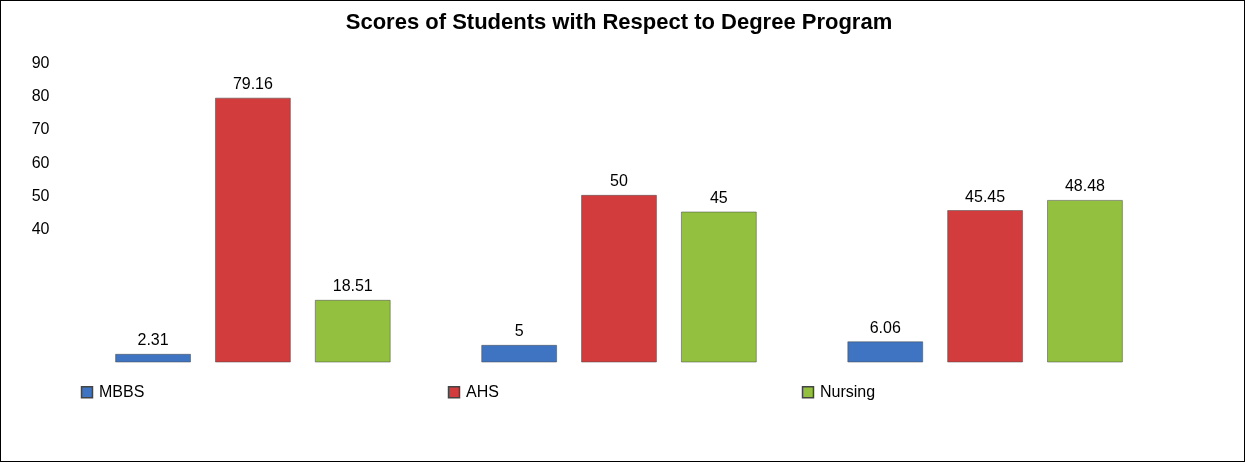 This screenshot has height=462, width=1245. What do you see at coordinates (40, 129) in the screenshot?
I see `y-tick-label: 70` at bounding box center [40, 129].